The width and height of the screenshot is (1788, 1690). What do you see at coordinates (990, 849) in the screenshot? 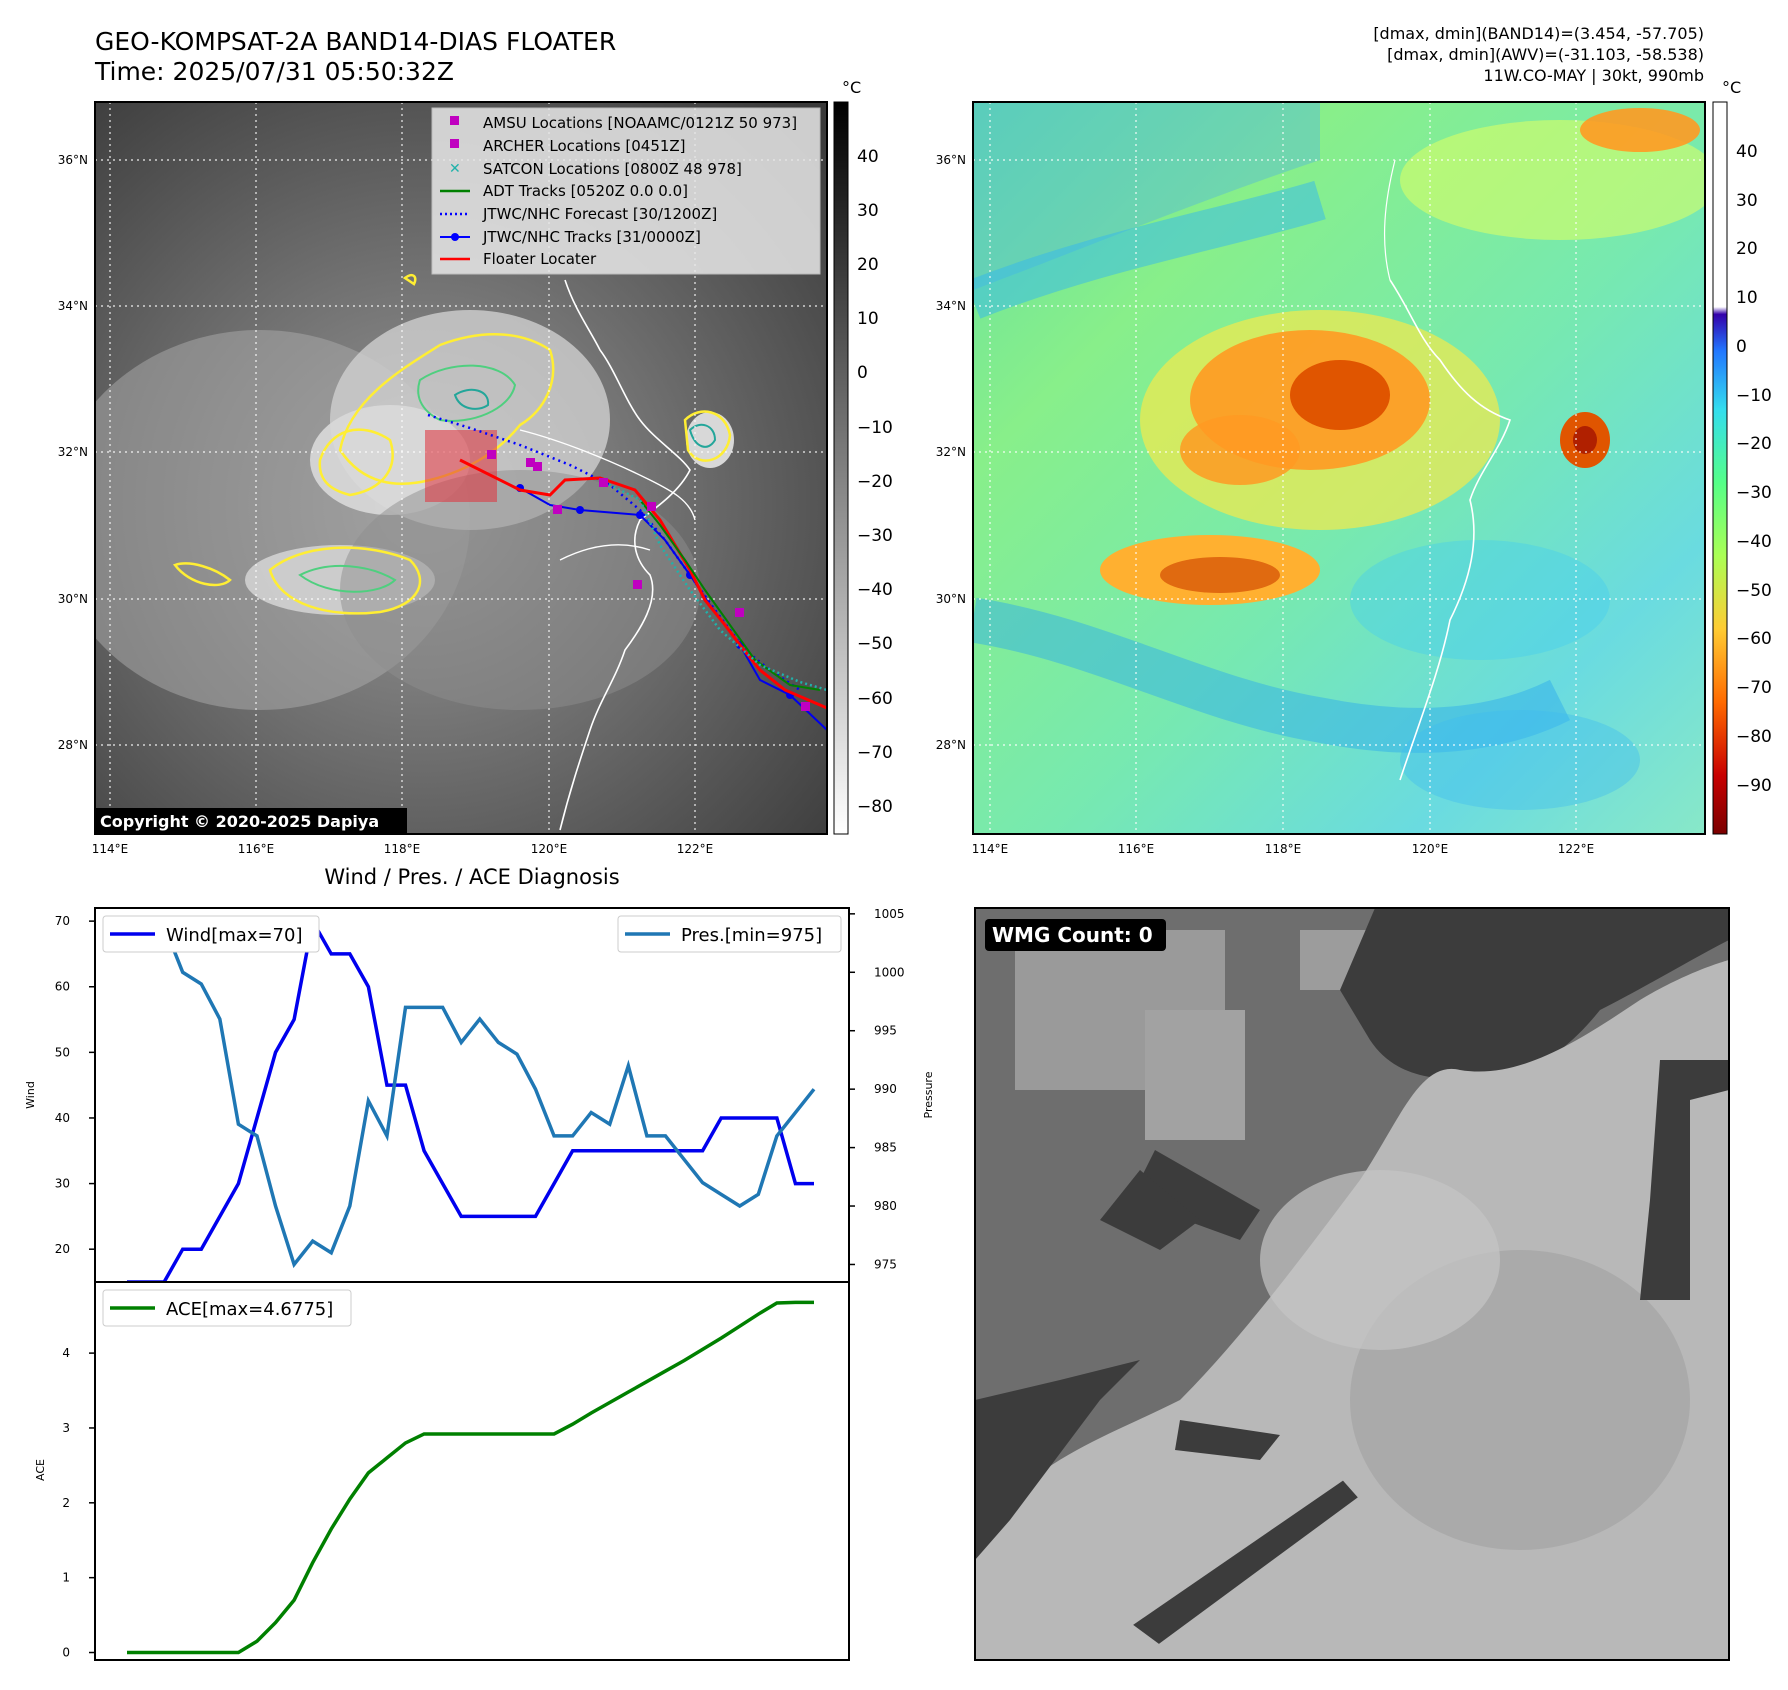
I see `wv-lon-tick: 114°E` at bounding box center [990, 849].